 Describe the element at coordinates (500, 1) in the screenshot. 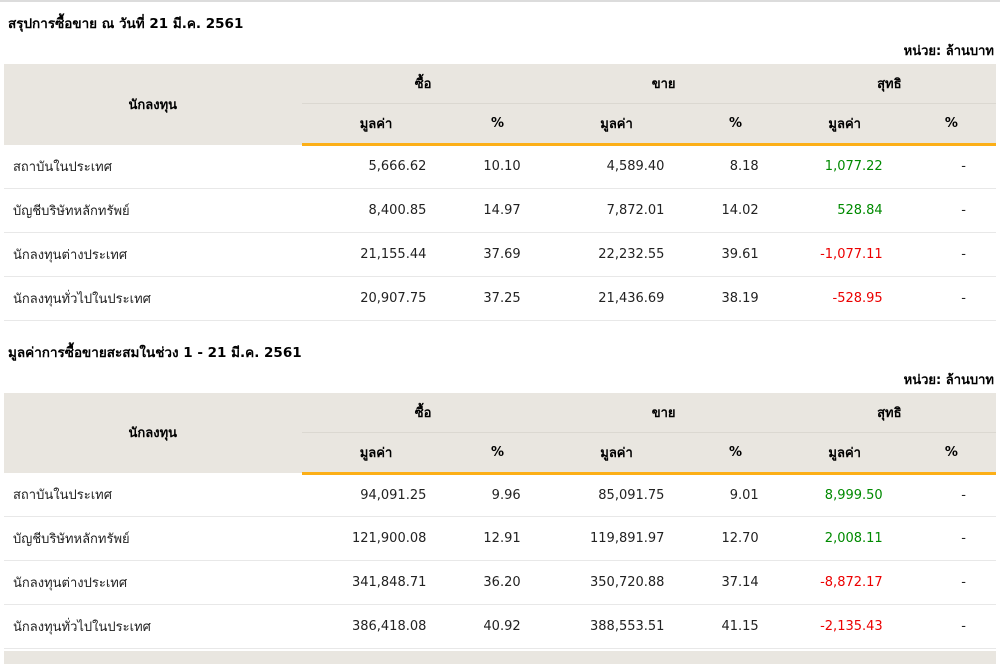

I see `top-divider` at that location.